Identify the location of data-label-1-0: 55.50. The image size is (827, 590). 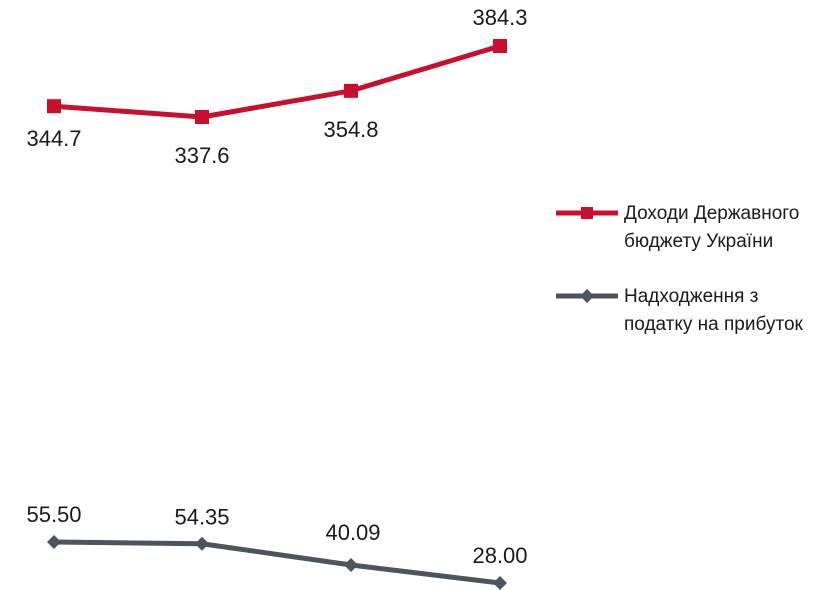
(53, 514).